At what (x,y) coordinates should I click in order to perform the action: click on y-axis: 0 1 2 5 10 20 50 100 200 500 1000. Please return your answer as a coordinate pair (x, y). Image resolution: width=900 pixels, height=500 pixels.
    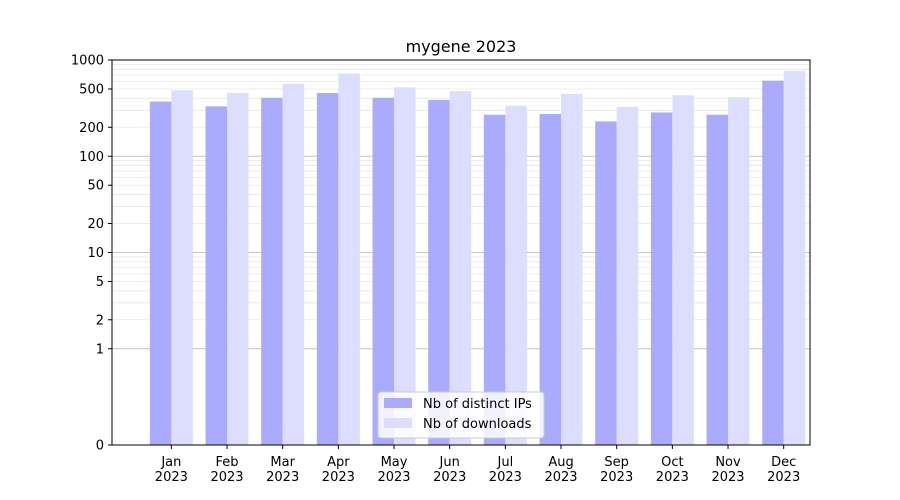
    Looking at the image, I should click on (91, 254).